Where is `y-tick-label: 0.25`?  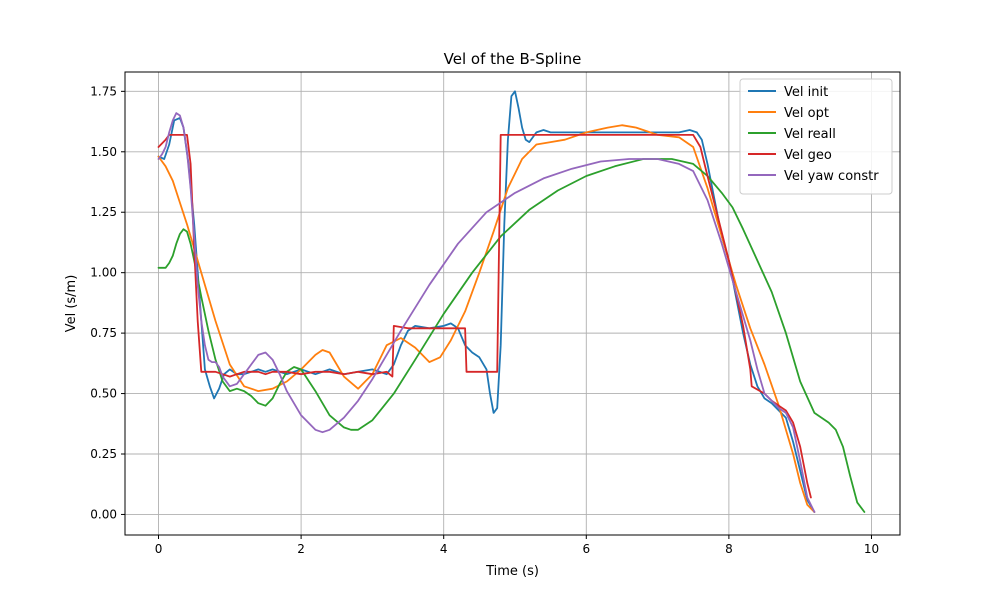
y-tick-label: 0.25 is located at coordinates (103, 454).